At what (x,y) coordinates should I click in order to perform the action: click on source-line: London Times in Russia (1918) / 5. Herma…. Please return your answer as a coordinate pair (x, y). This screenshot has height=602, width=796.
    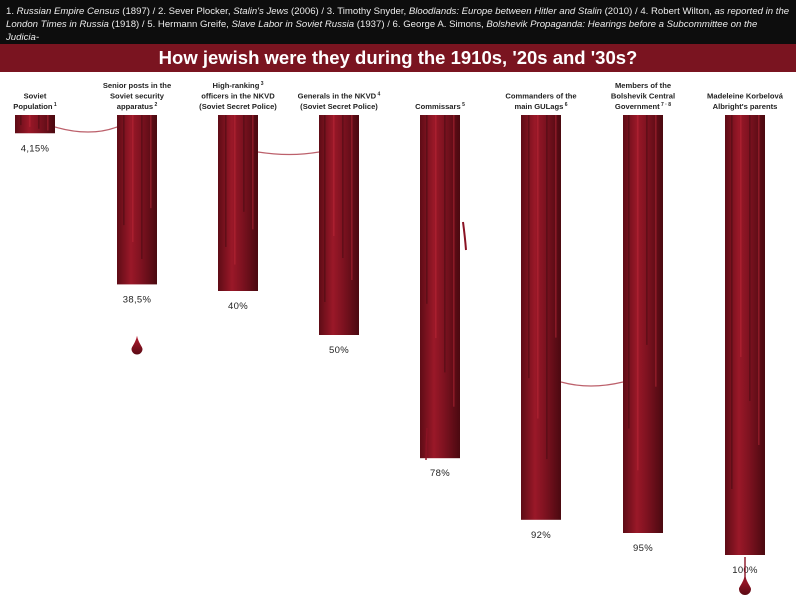
    Looking at the image, I should click on (382, 31).